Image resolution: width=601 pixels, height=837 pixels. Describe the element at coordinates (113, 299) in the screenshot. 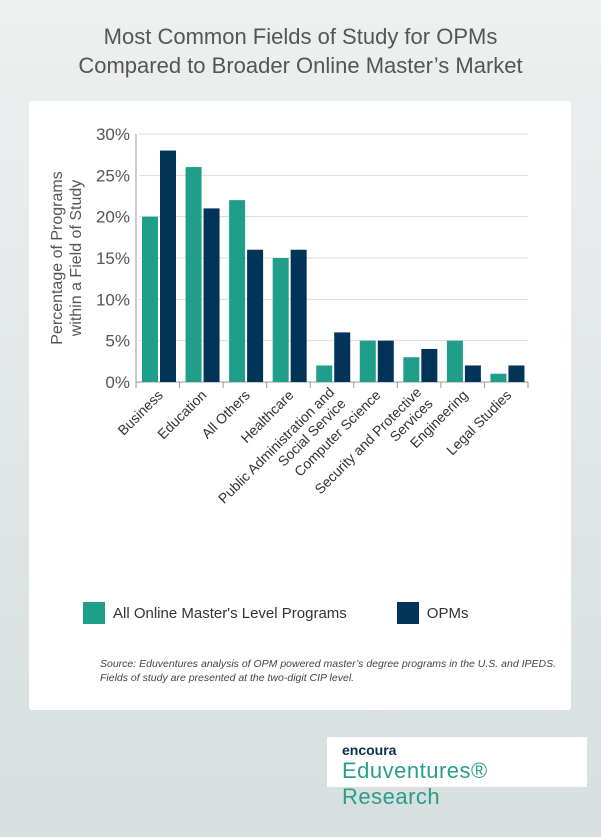

I see `y-tick-label: 10%` at that location.